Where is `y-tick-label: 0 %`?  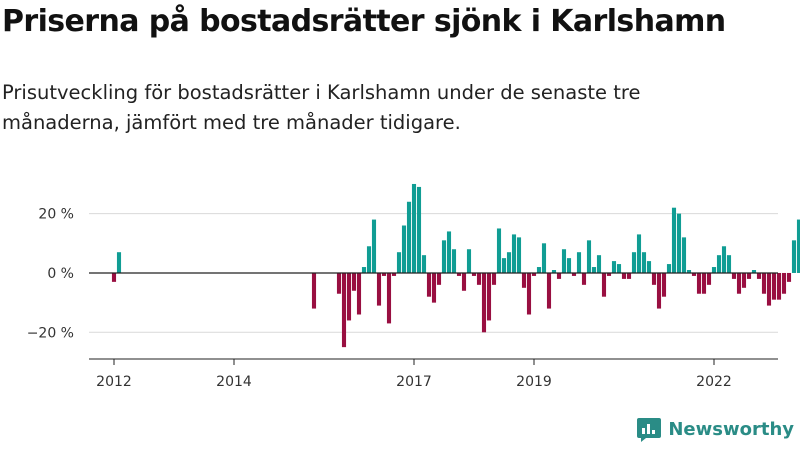
y-tick-label: 0 % is located at coordinates (60, 274).